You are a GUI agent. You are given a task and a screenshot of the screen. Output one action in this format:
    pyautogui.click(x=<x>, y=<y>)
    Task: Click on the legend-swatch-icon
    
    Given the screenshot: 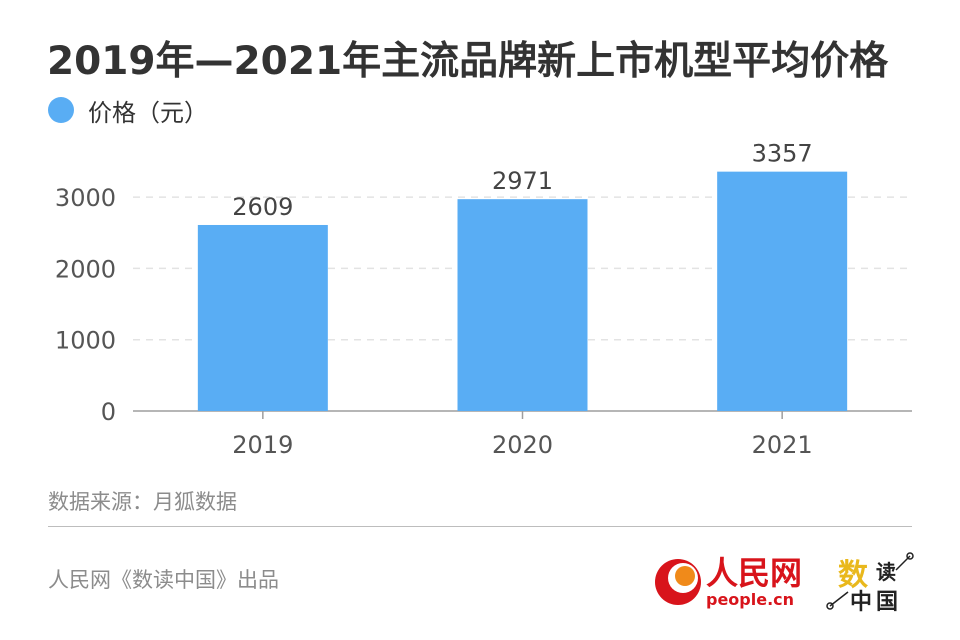 What is the action you would take?
    pyautogui.click(x=61, y=110)
    